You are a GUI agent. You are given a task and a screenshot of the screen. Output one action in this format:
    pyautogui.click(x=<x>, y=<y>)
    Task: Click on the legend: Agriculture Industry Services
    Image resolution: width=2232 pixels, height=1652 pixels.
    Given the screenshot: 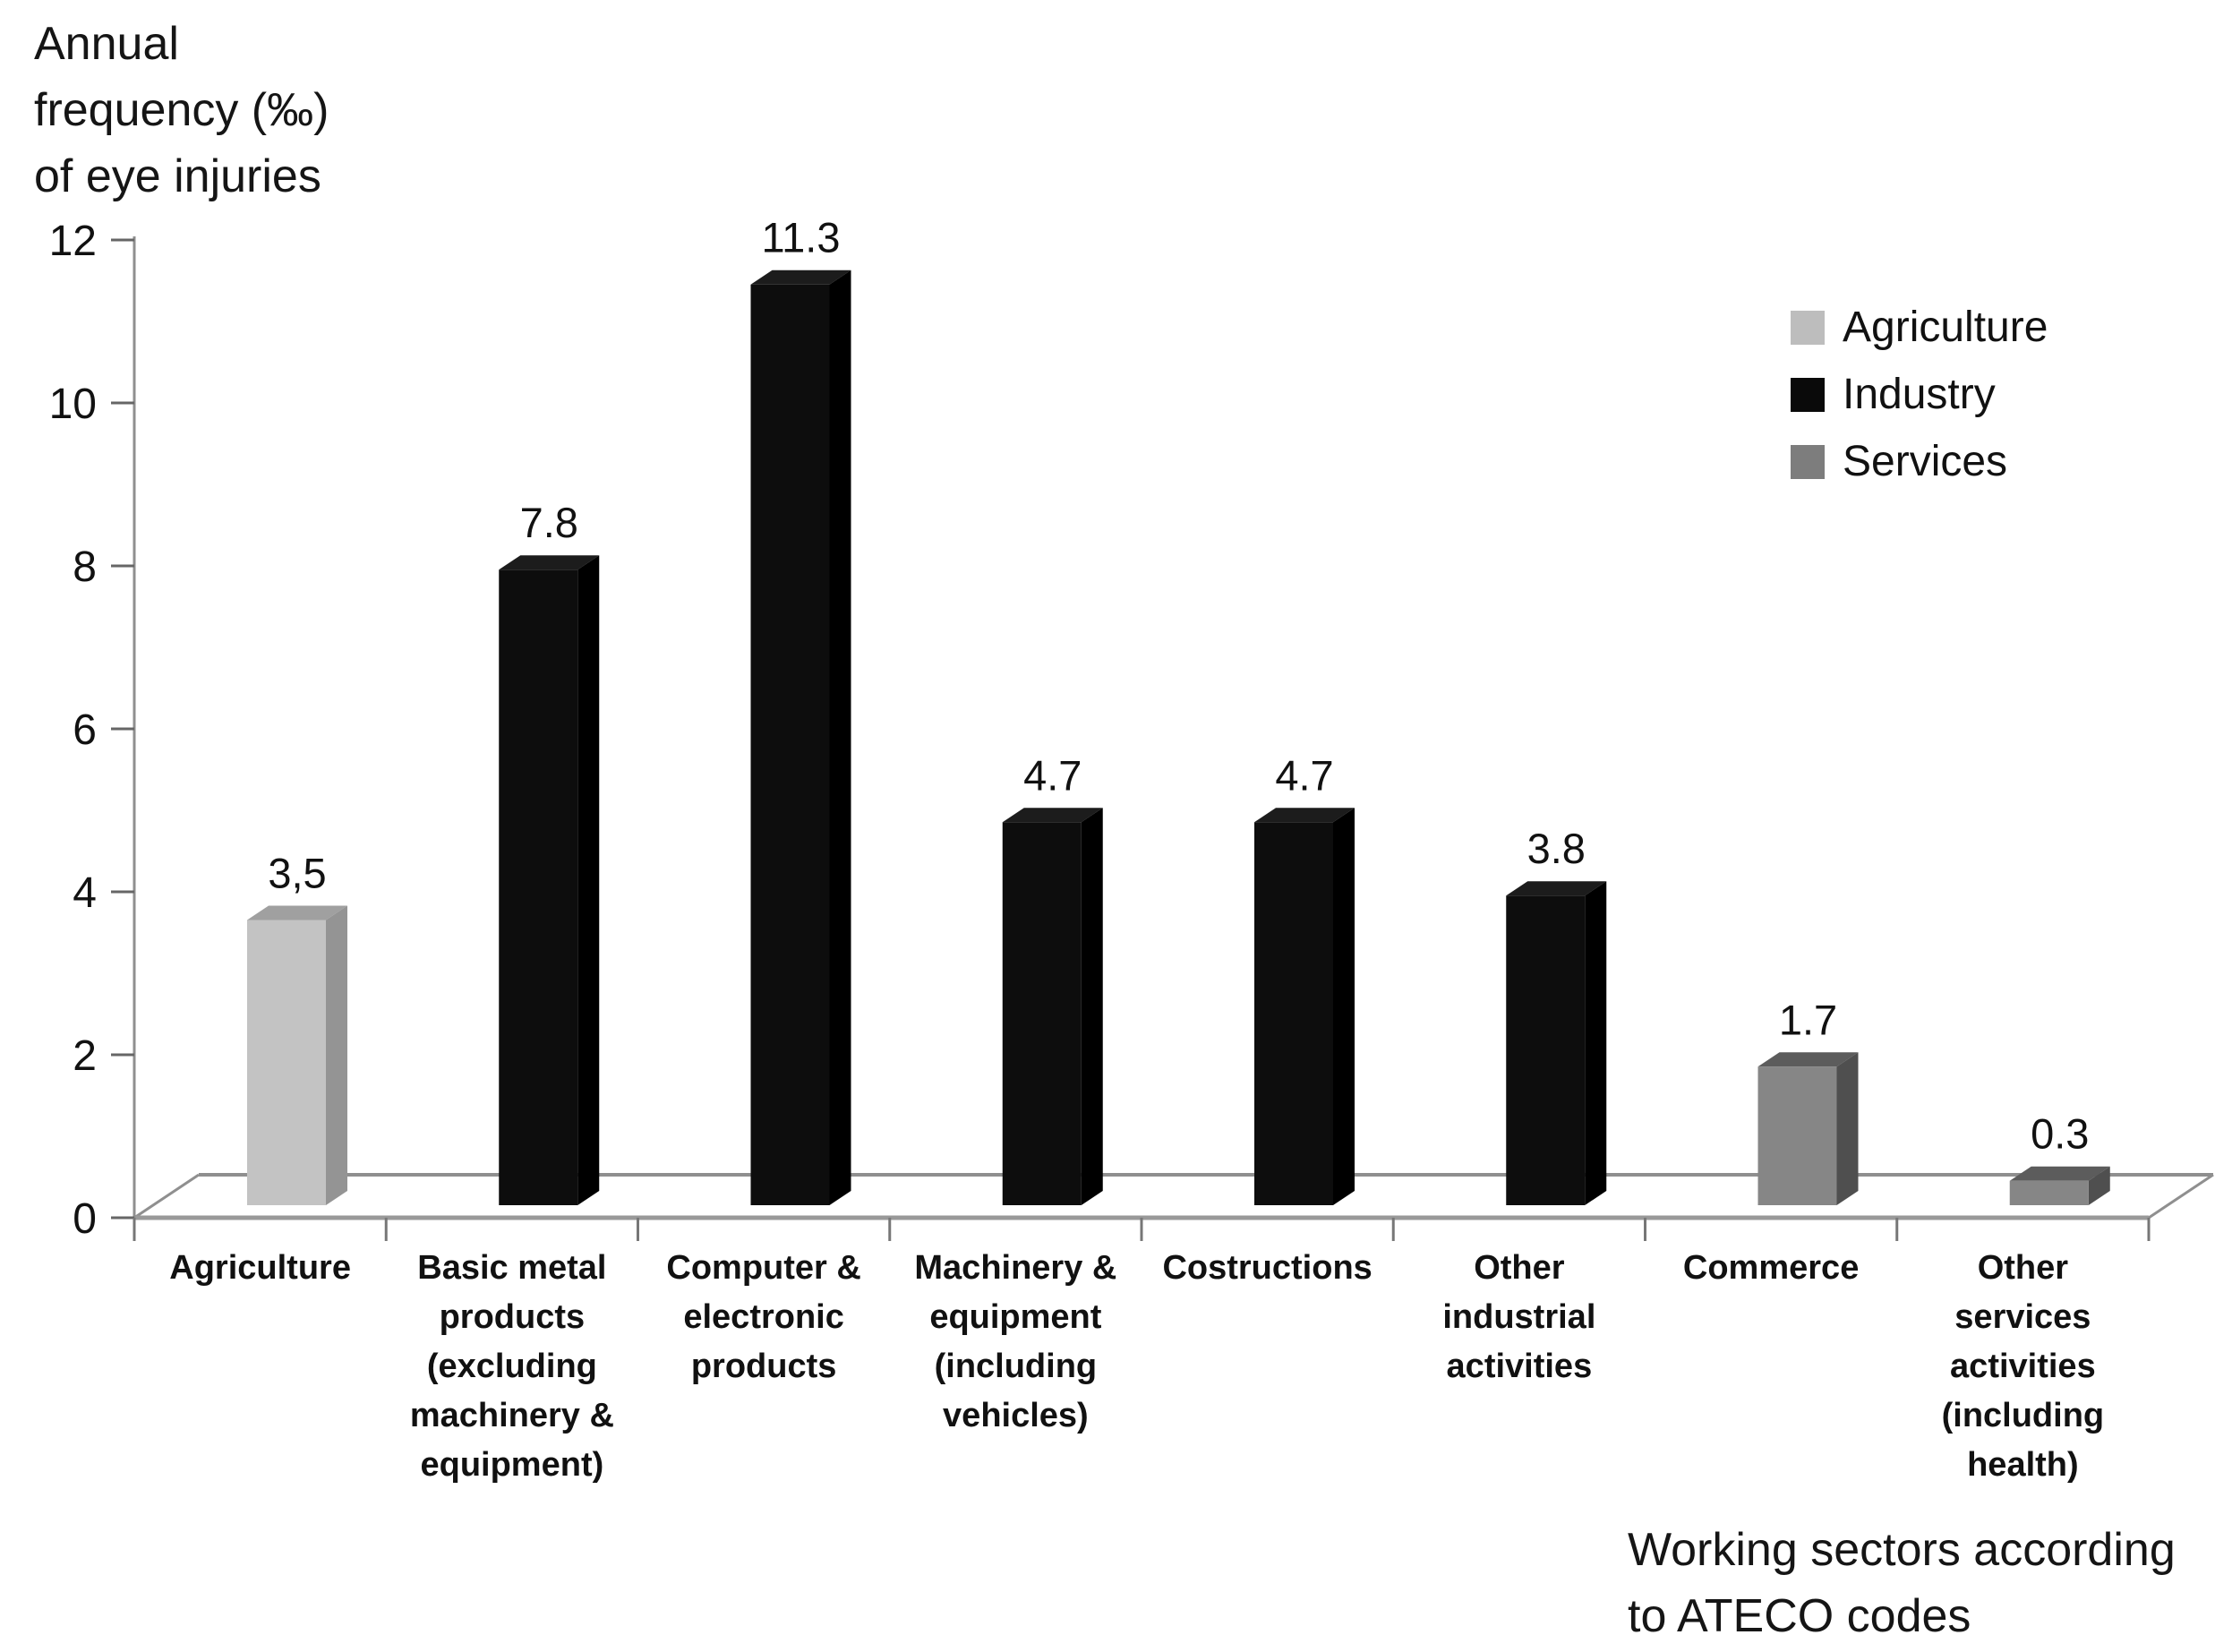 What is the action you would take?
    pyautogui.click(x=1919, y=394)
    